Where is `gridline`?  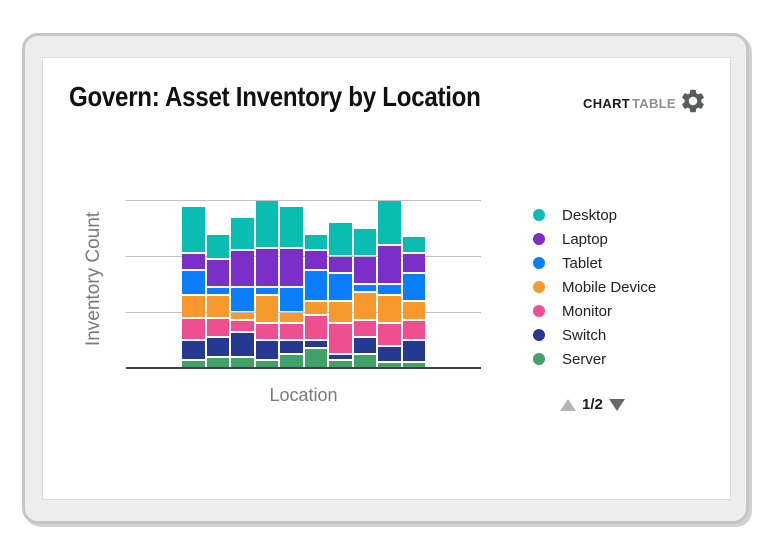
gridline is located at coordinates (303, 256).